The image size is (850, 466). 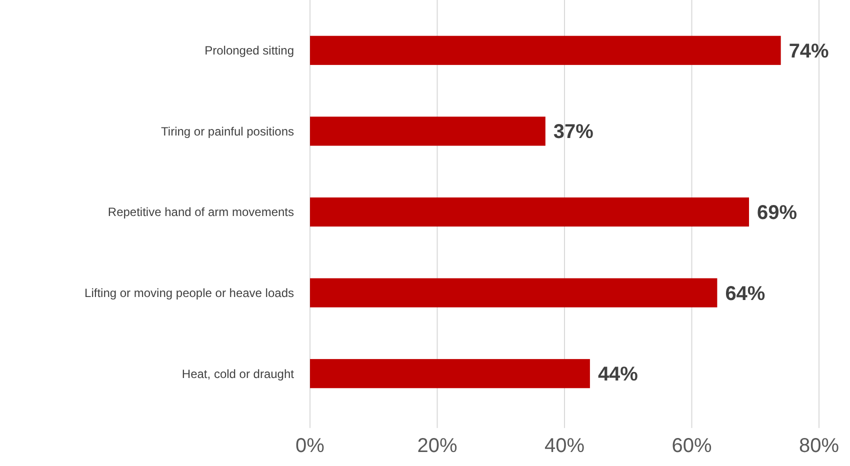 What do you see at coordinates (564, 446) in the screenshot?
I see `x-tick-label: 40%` at bounding box center [564, 446].